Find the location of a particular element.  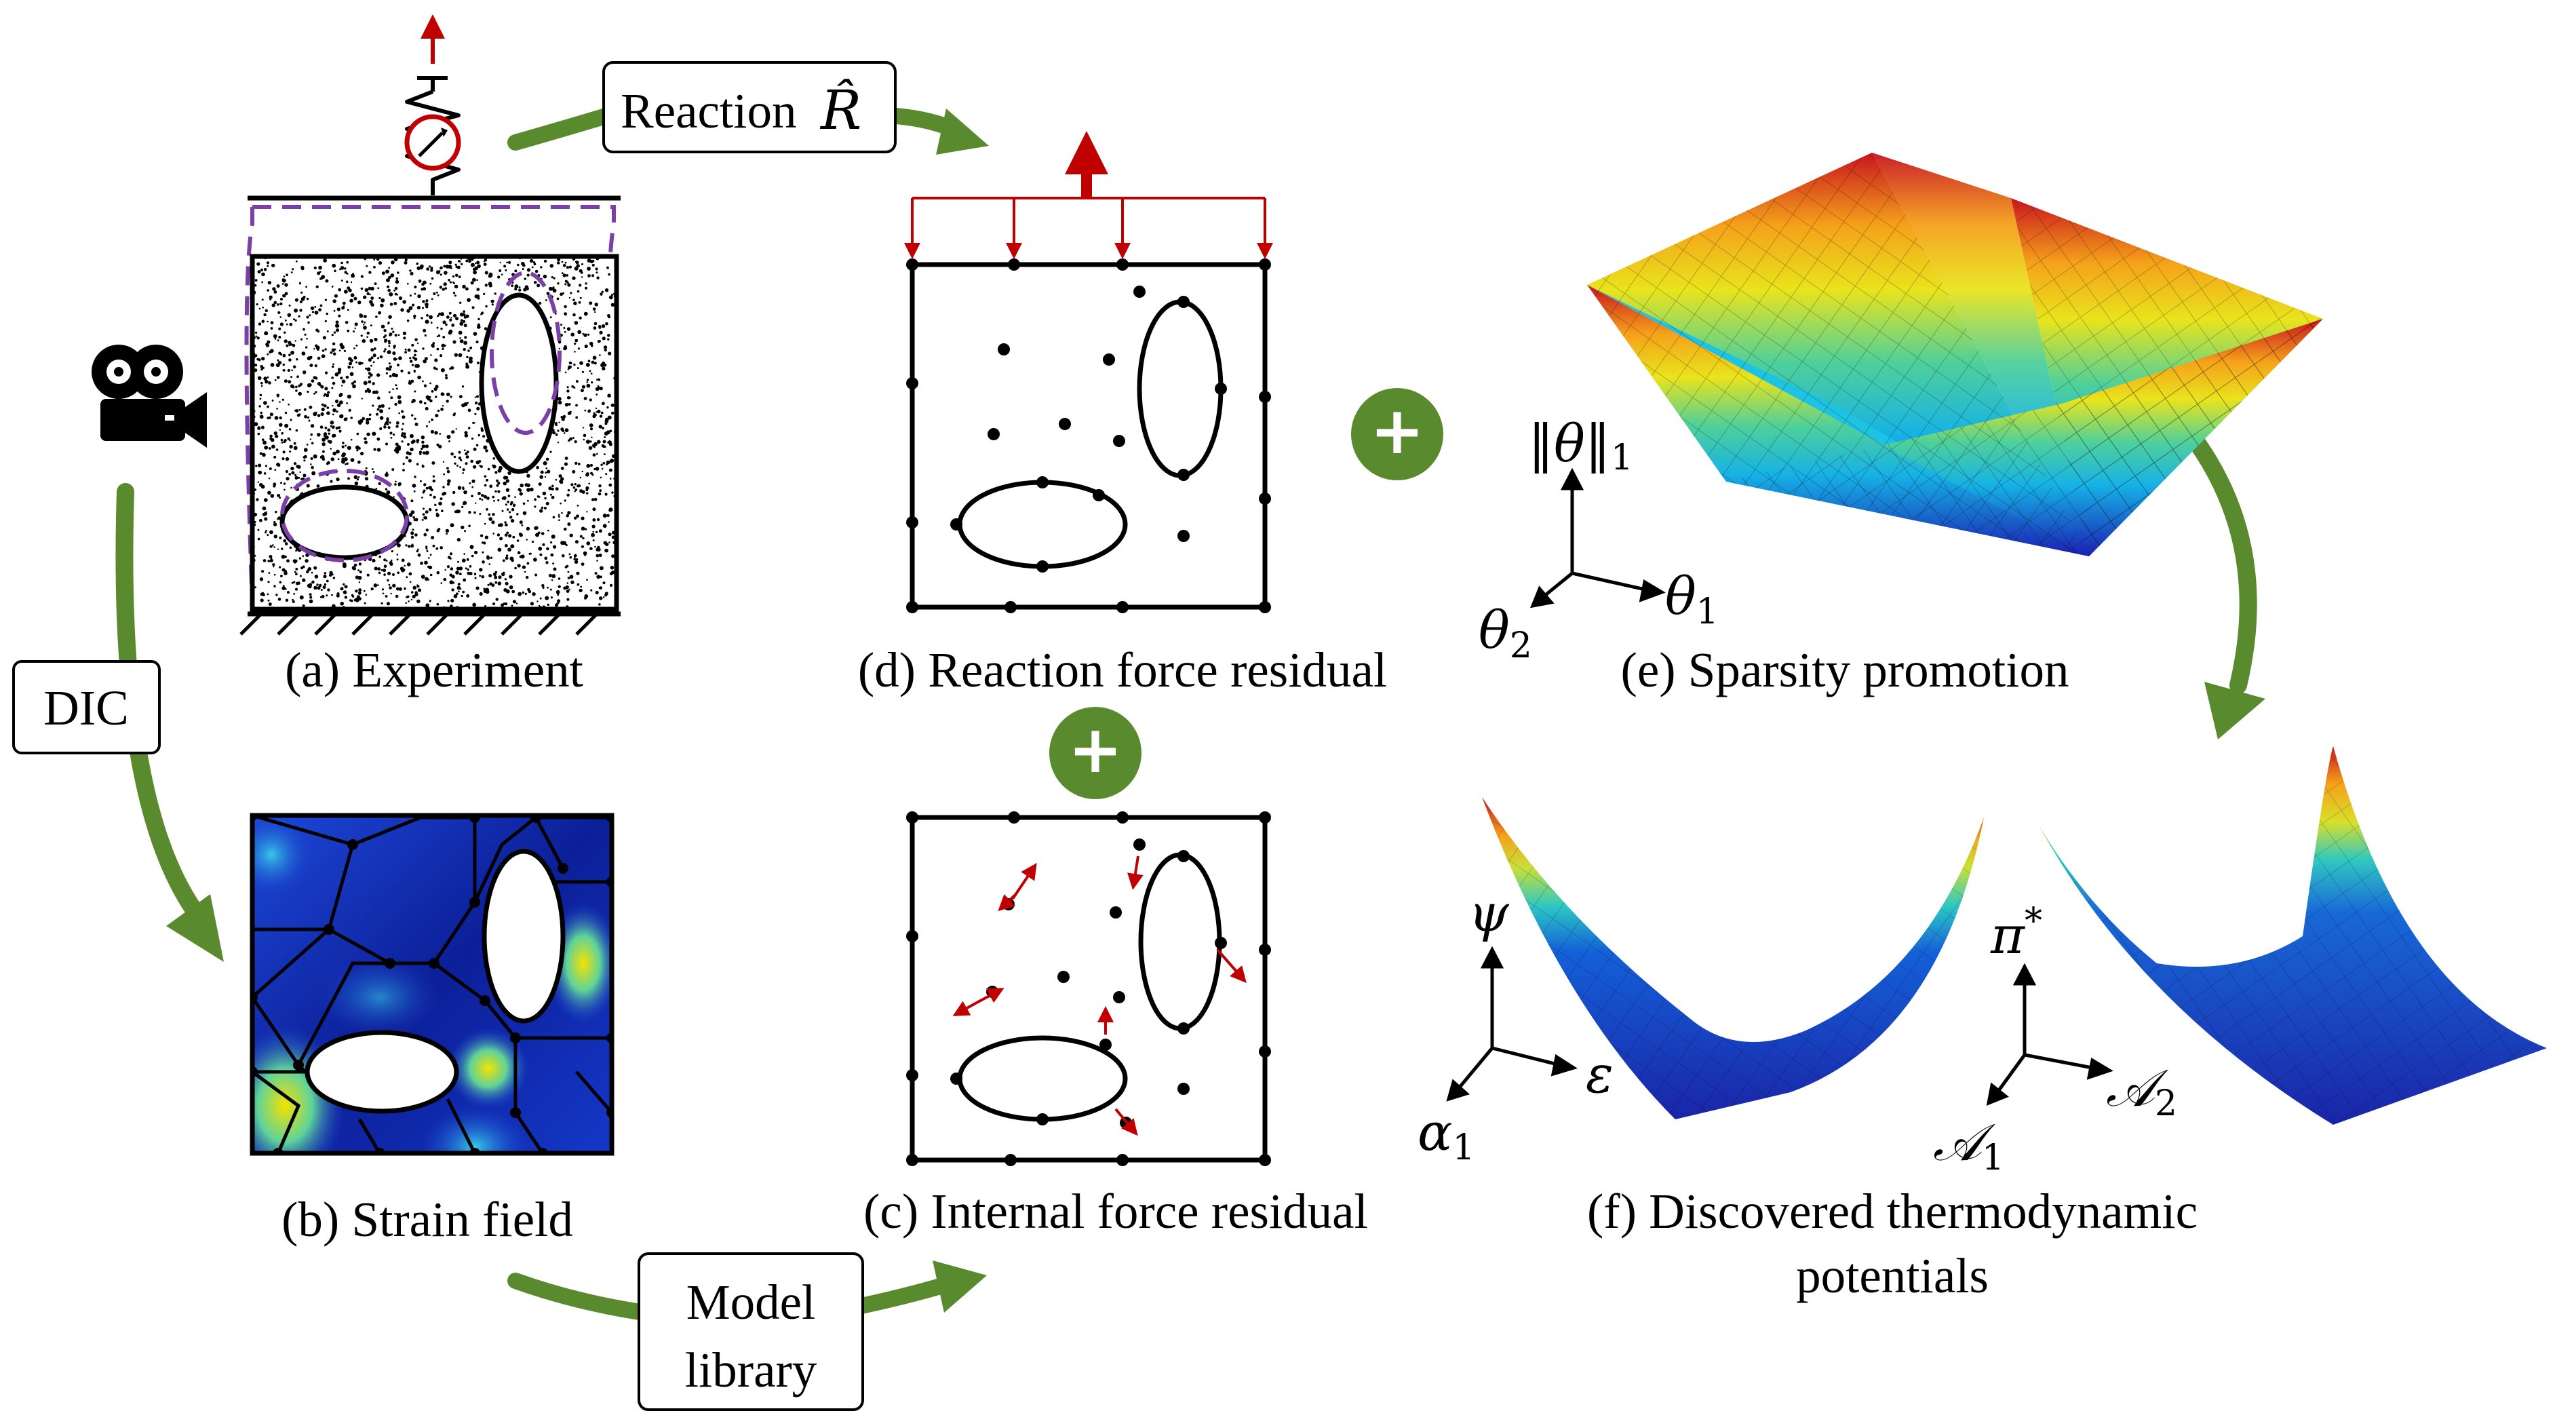

svg-text: 𝒜2 is located at coordinates (2141, 1091).